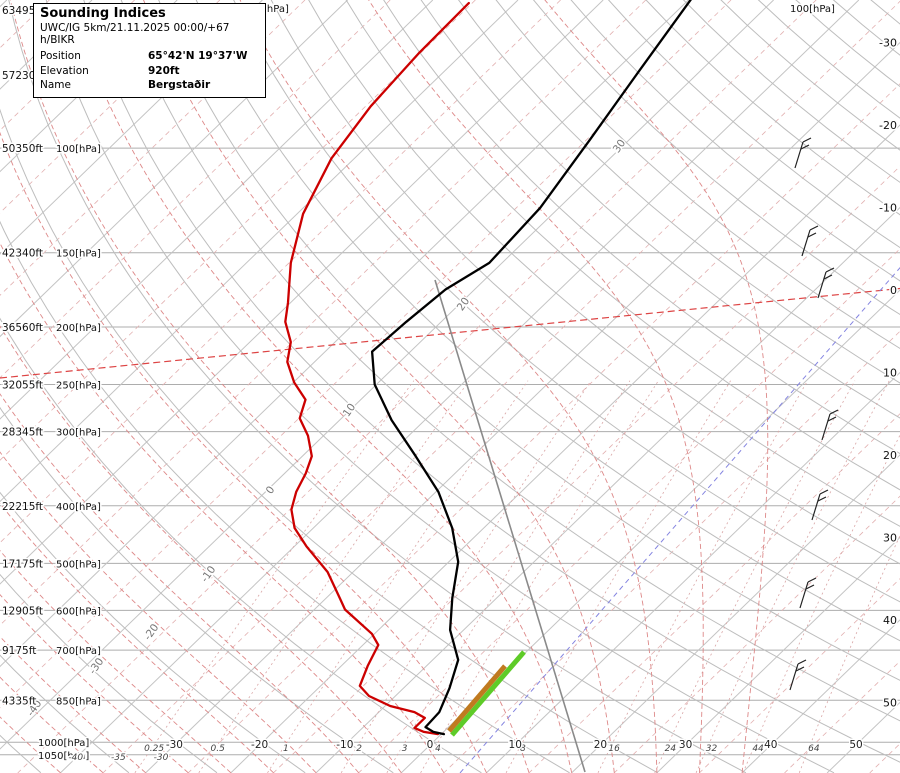 The image size is (900, 773). I want to click on svg-text: 1050[hPa], so click(63, 756).